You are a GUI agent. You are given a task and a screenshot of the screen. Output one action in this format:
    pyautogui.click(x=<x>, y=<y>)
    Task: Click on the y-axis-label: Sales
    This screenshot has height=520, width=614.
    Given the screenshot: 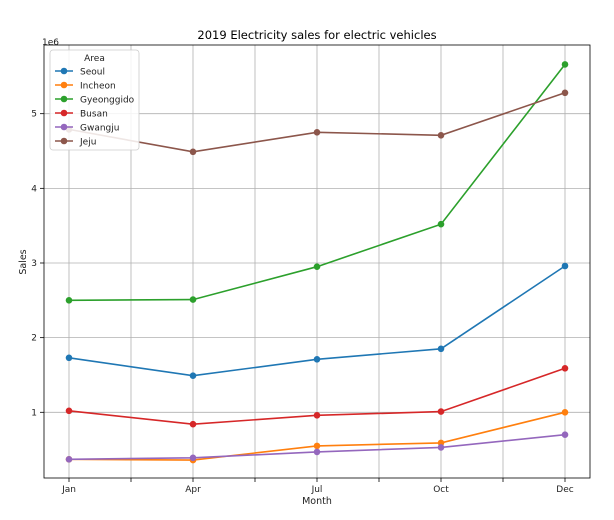 What is the action you would take?
    pyautogui.click(x=23, y=261)
    